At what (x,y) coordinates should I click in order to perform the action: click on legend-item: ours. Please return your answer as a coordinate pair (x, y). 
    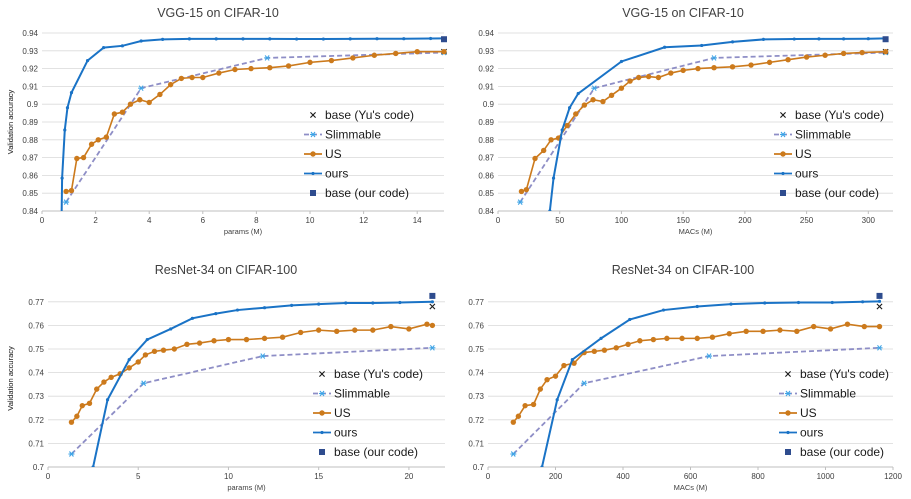
    Looking at the image, I should click on (335, 433).